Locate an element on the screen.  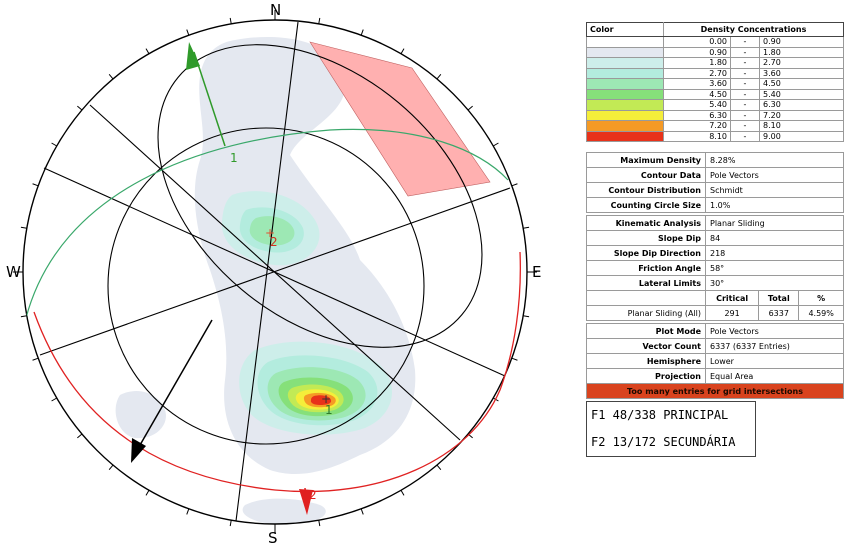
plane-1-label: 1 is located at coordinates (234, 158).